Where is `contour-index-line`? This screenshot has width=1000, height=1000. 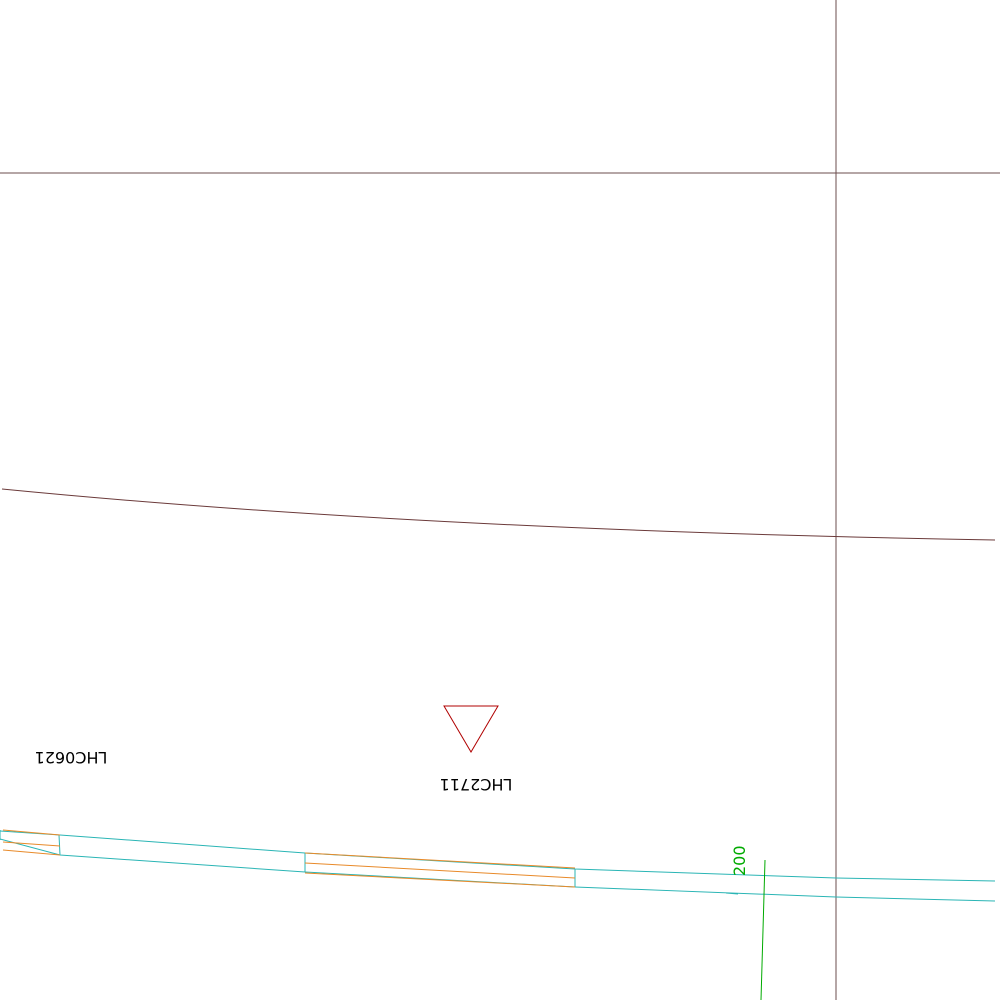 contour-index-line is located at coordinates (763, 929).